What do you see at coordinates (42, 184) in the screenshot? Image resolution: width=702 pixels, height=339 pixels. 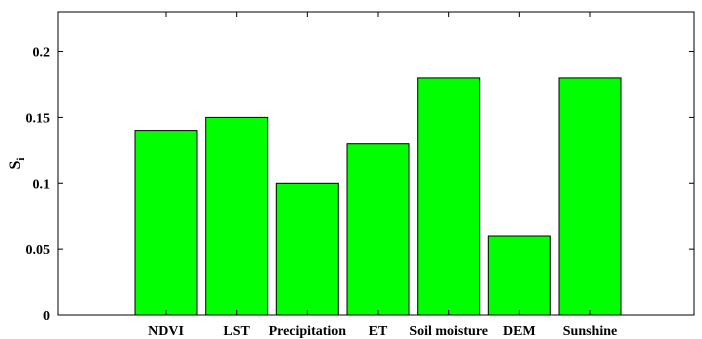 I see `y-tick-label: 0.1` at bounding box center [42, 184].